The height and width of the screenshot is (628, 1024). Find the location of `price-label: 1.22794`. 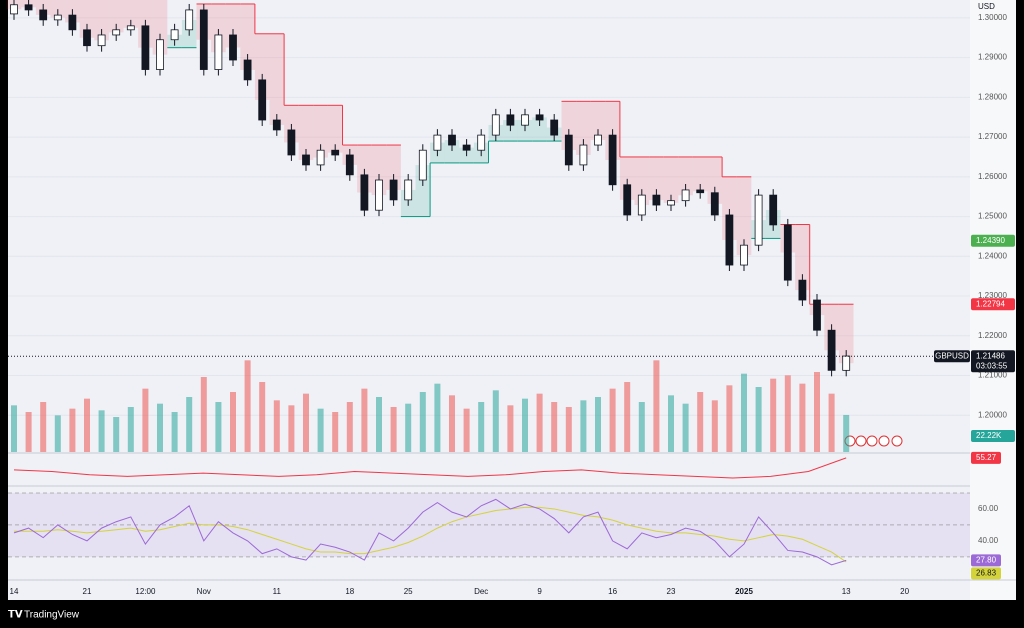

price-label: 1.22794 is located at coordinates (990, 303).